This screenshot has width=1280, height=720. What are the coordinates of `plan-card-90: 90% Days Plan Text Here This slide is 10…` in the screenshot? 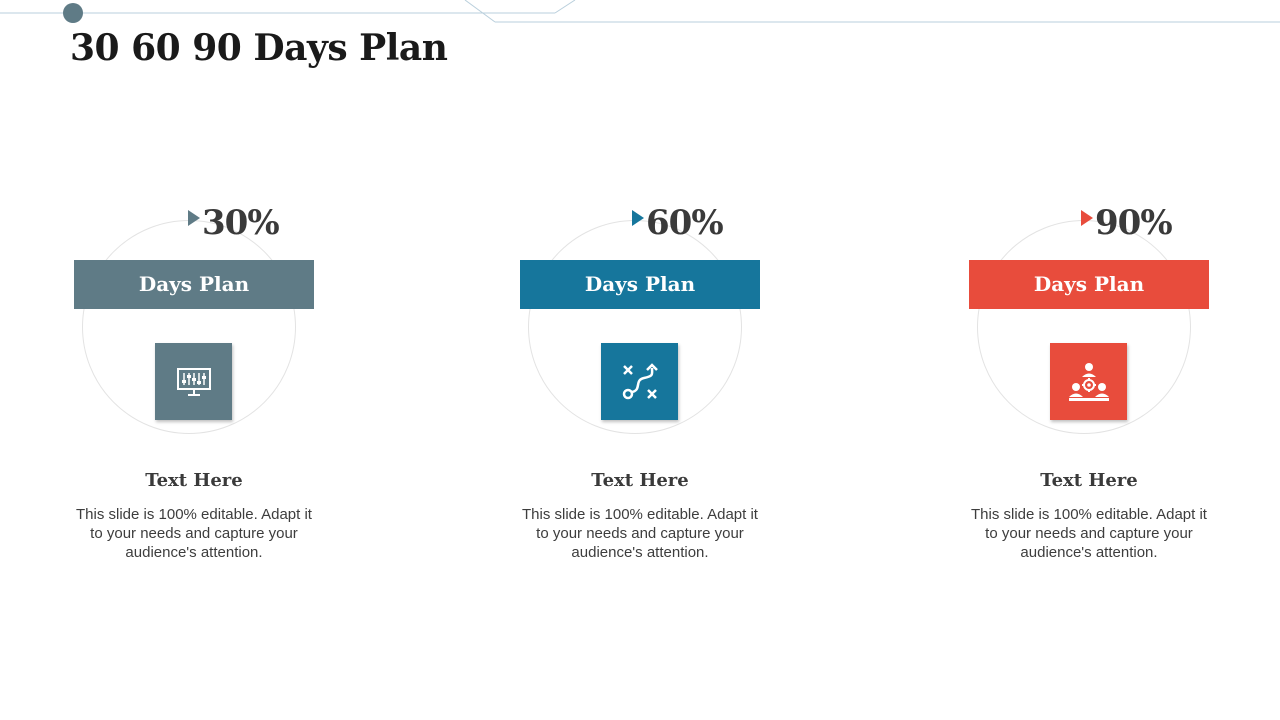 It's located at (1089, 390).